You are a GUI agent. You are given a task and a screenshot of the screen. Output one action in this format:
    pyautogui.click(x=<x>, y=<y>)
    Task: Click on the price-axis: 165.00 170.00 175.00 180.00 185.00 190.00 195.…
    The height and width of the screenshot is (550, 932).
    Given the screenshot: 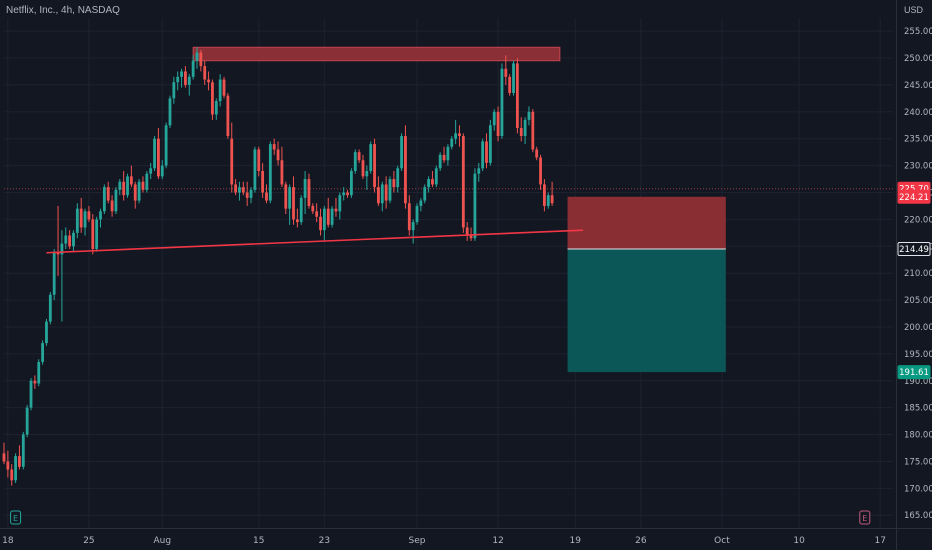 What is the action you would take?
    pyautogui.click(x=918, y=274)
    